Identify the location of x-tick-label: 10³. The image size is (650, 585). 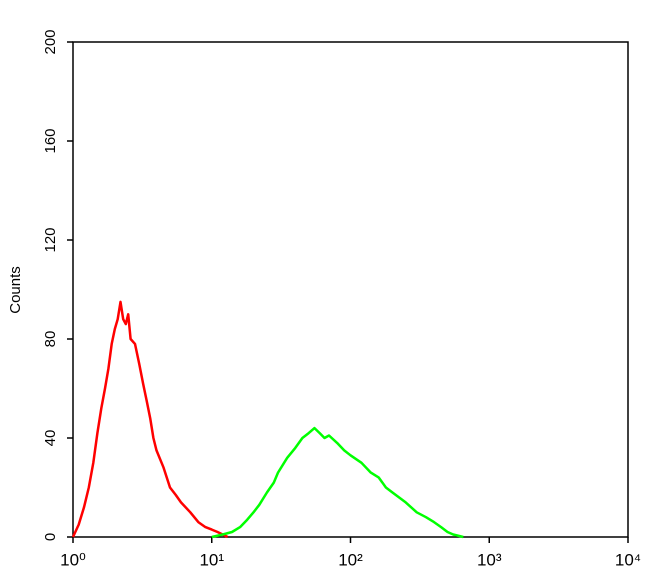
(489, 559).